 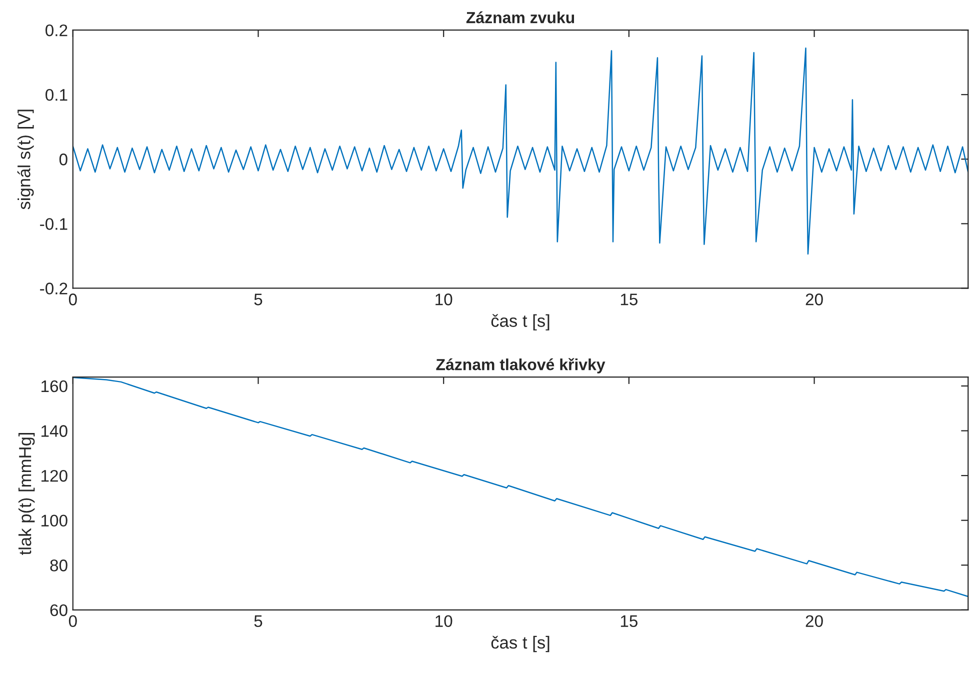 I want to click on y-tick-label: 0, so click(x=63, y=160).